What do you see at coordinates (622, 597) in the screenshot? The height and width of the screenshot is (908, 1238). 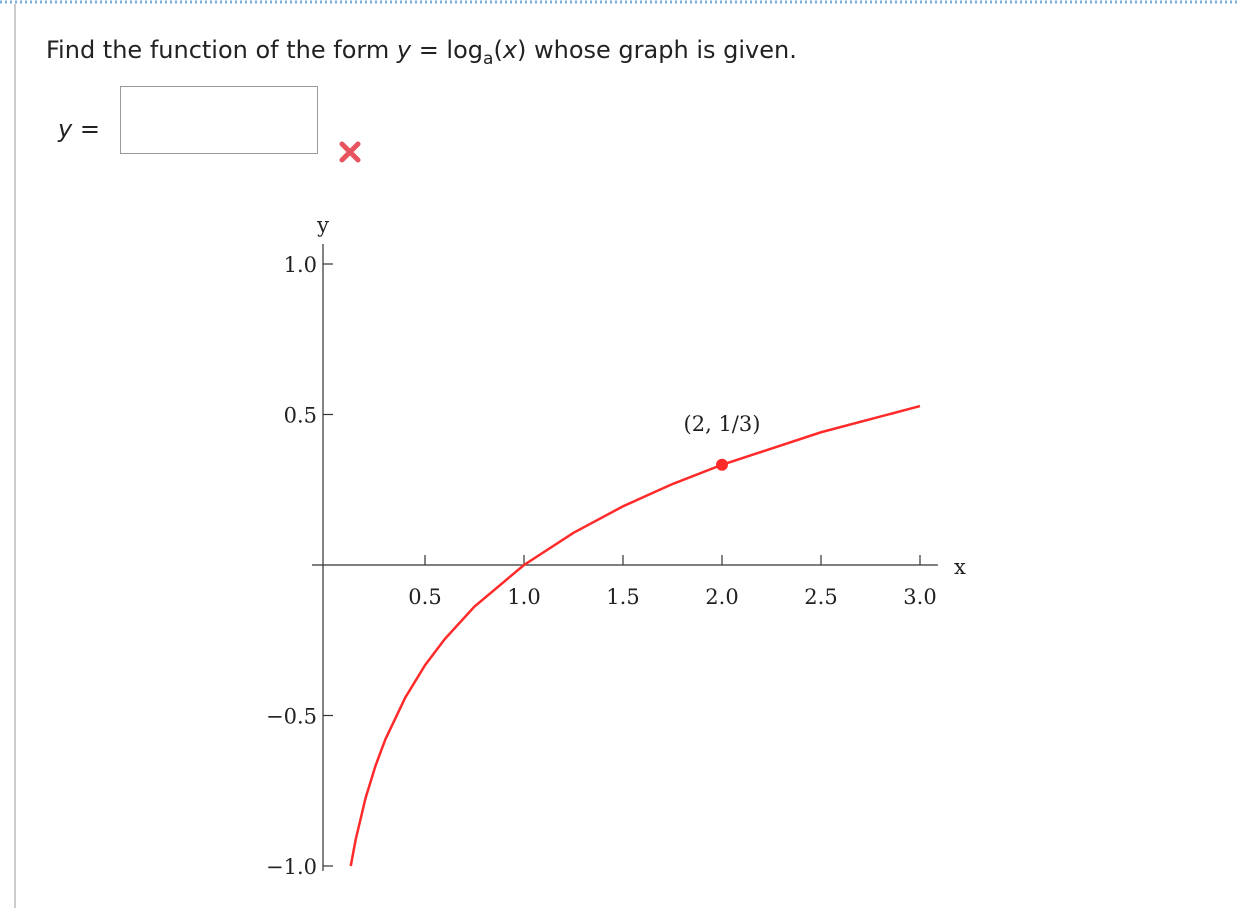 I see `x-tick-label: 1.5` at bounding box center [622, 597].